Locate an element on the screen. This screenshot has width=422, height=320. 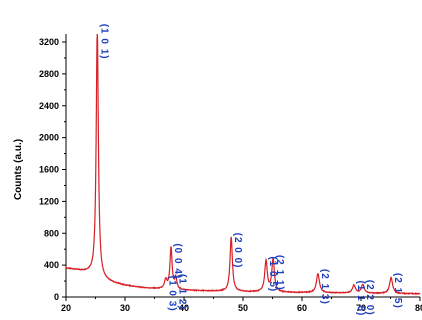
peak-label: (1 1 2) is located at coordinates (182, 292).